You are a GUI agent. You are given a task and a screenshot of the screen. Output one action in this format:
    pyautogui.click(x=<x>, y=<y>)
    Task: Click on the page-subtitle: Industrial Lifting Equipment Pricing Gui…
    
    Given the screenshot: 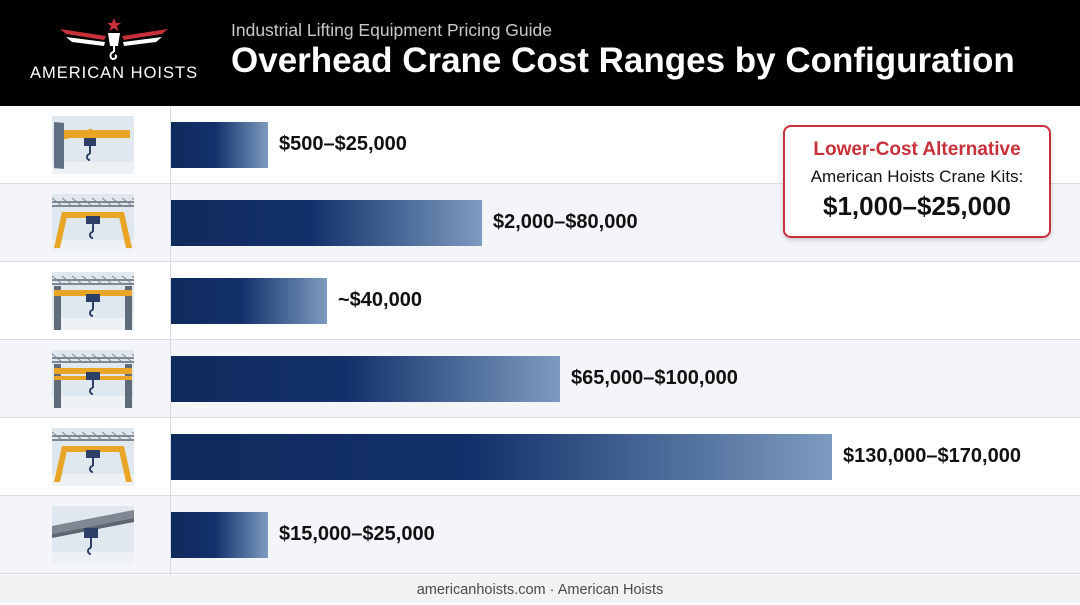 What is the action you would take?
    pyautogui.click(x=392, y=30)
    